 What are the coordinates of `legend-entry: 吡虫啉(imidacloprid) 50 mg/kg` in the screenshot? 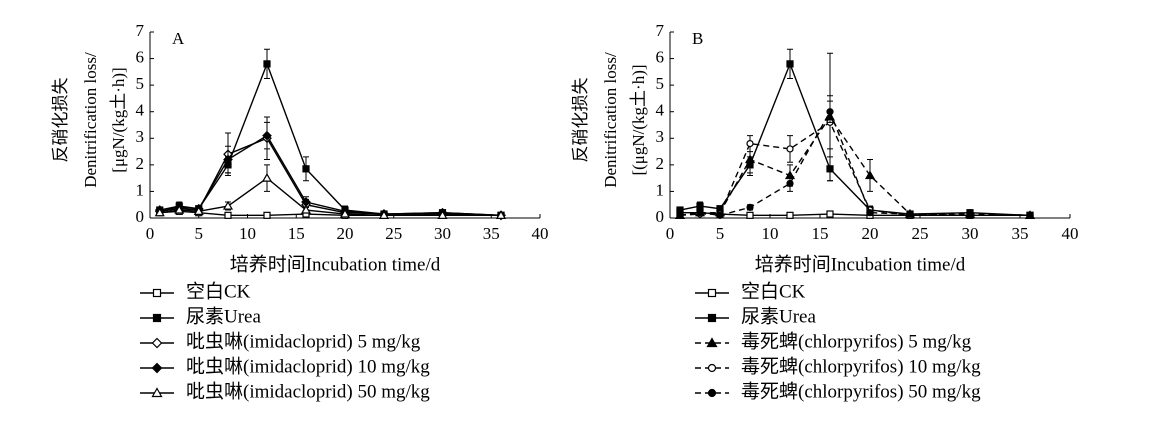 It's located at (285, 391).